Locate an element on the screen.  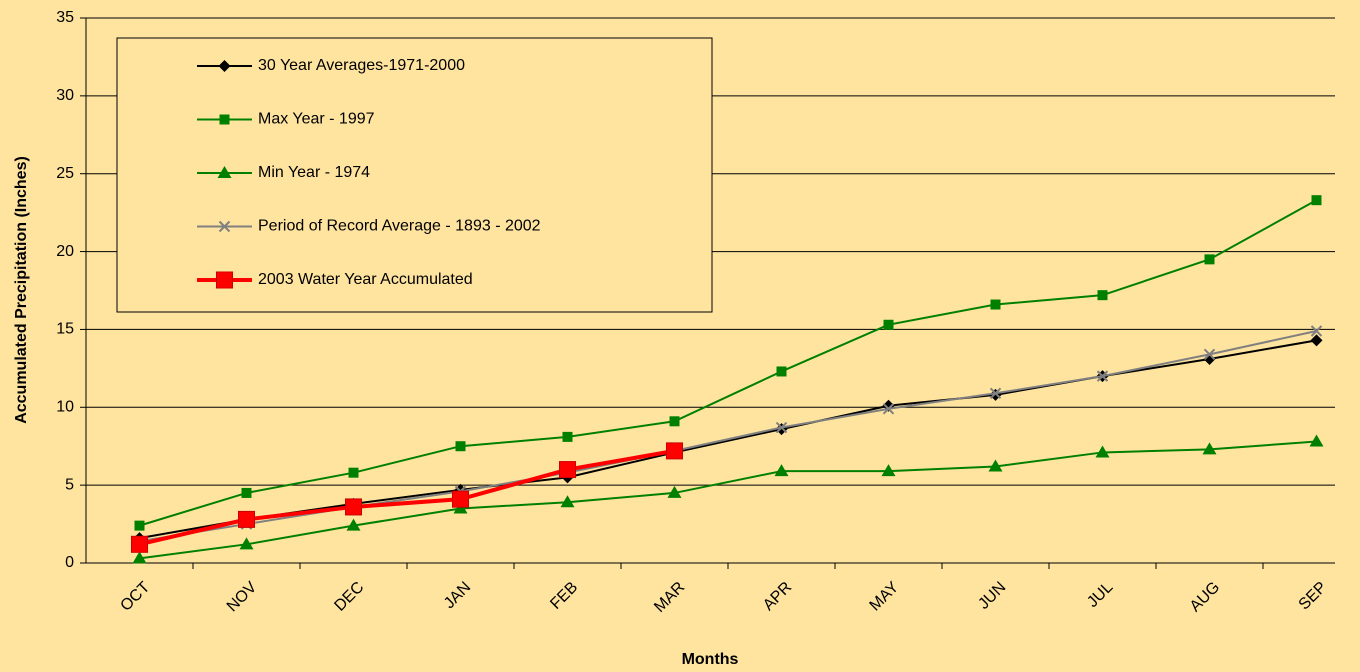
legend-label: Period of Record Average - 1893 - 2002 is located at coordinates (399, 226).